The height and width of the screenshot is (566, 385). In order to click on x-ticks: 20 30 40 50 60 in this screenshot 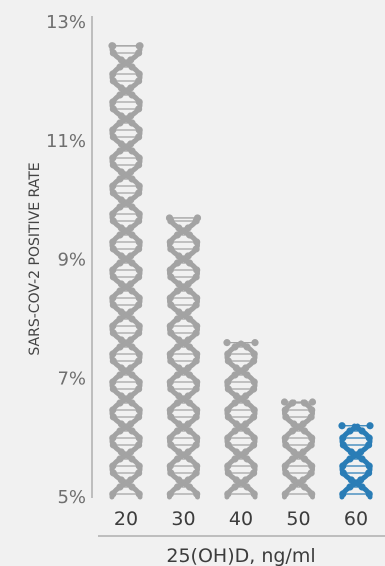, I will do `click(241, 519)`.